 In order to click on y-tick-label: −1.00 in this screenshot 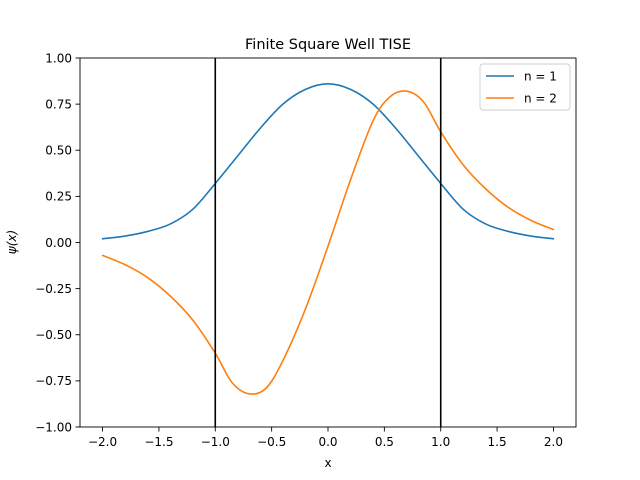, I will do `click(53, 427)`.